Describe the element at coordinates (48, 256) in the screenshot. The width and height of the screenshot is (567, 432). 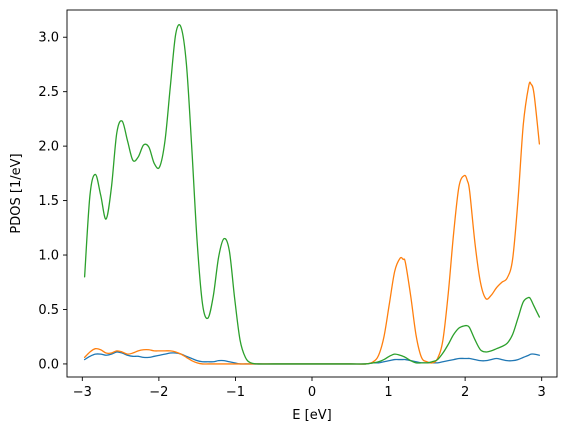
I see `y-tick-label: 1.0` at that location.